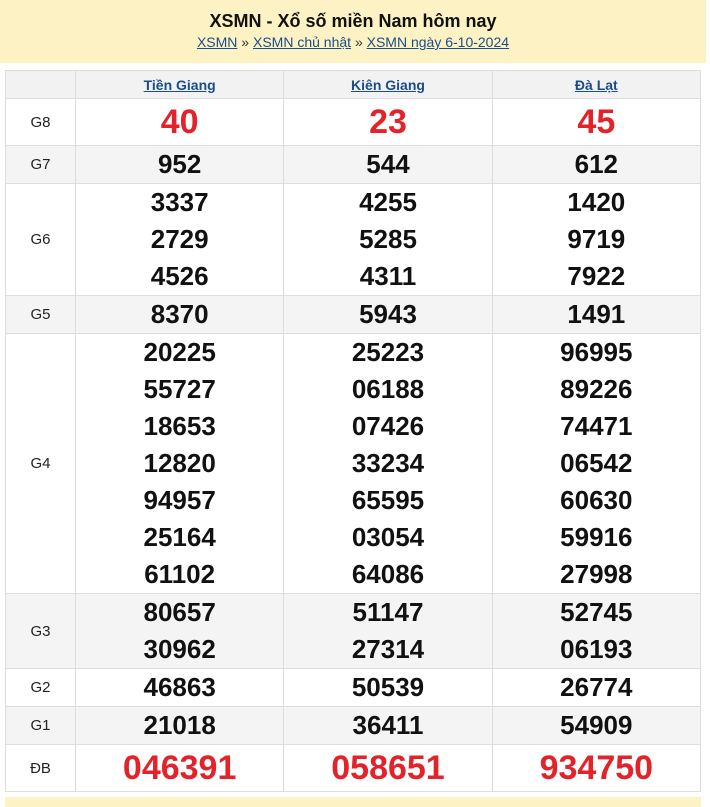  What do you see at coordinates (596, 276) in the screenshot?
I see `result-number: 7922` at bounding box center [596, 276].